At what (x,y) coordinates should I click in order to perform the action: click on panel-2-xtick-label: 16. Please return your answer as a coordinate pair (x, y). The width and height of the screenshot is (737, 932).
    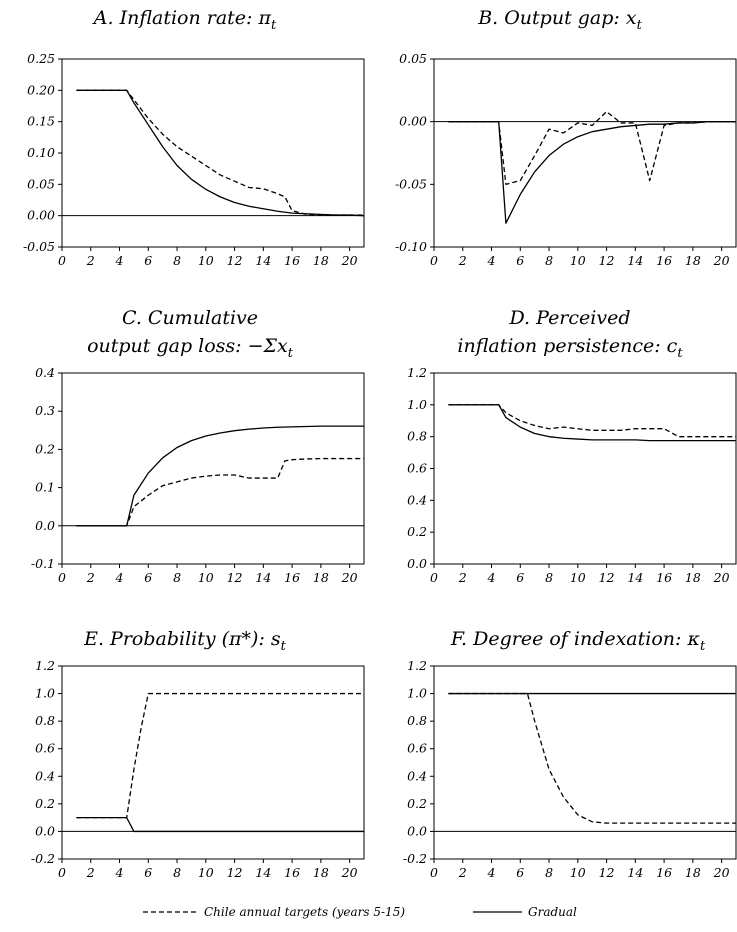
    Looking at the image, I should click on (664, 260).